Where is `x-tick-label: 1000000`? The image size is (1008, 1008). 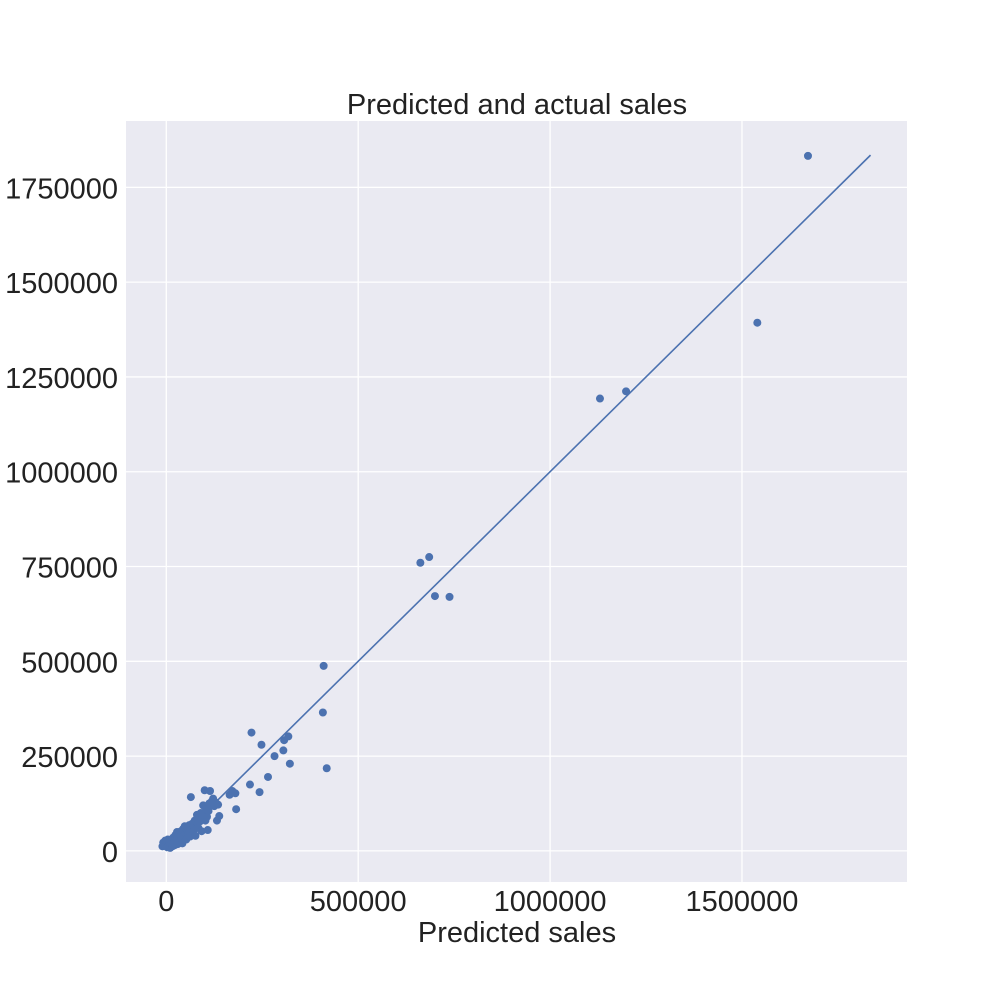
x-tick-label: 1000000 is located at coordinates (550, 902).